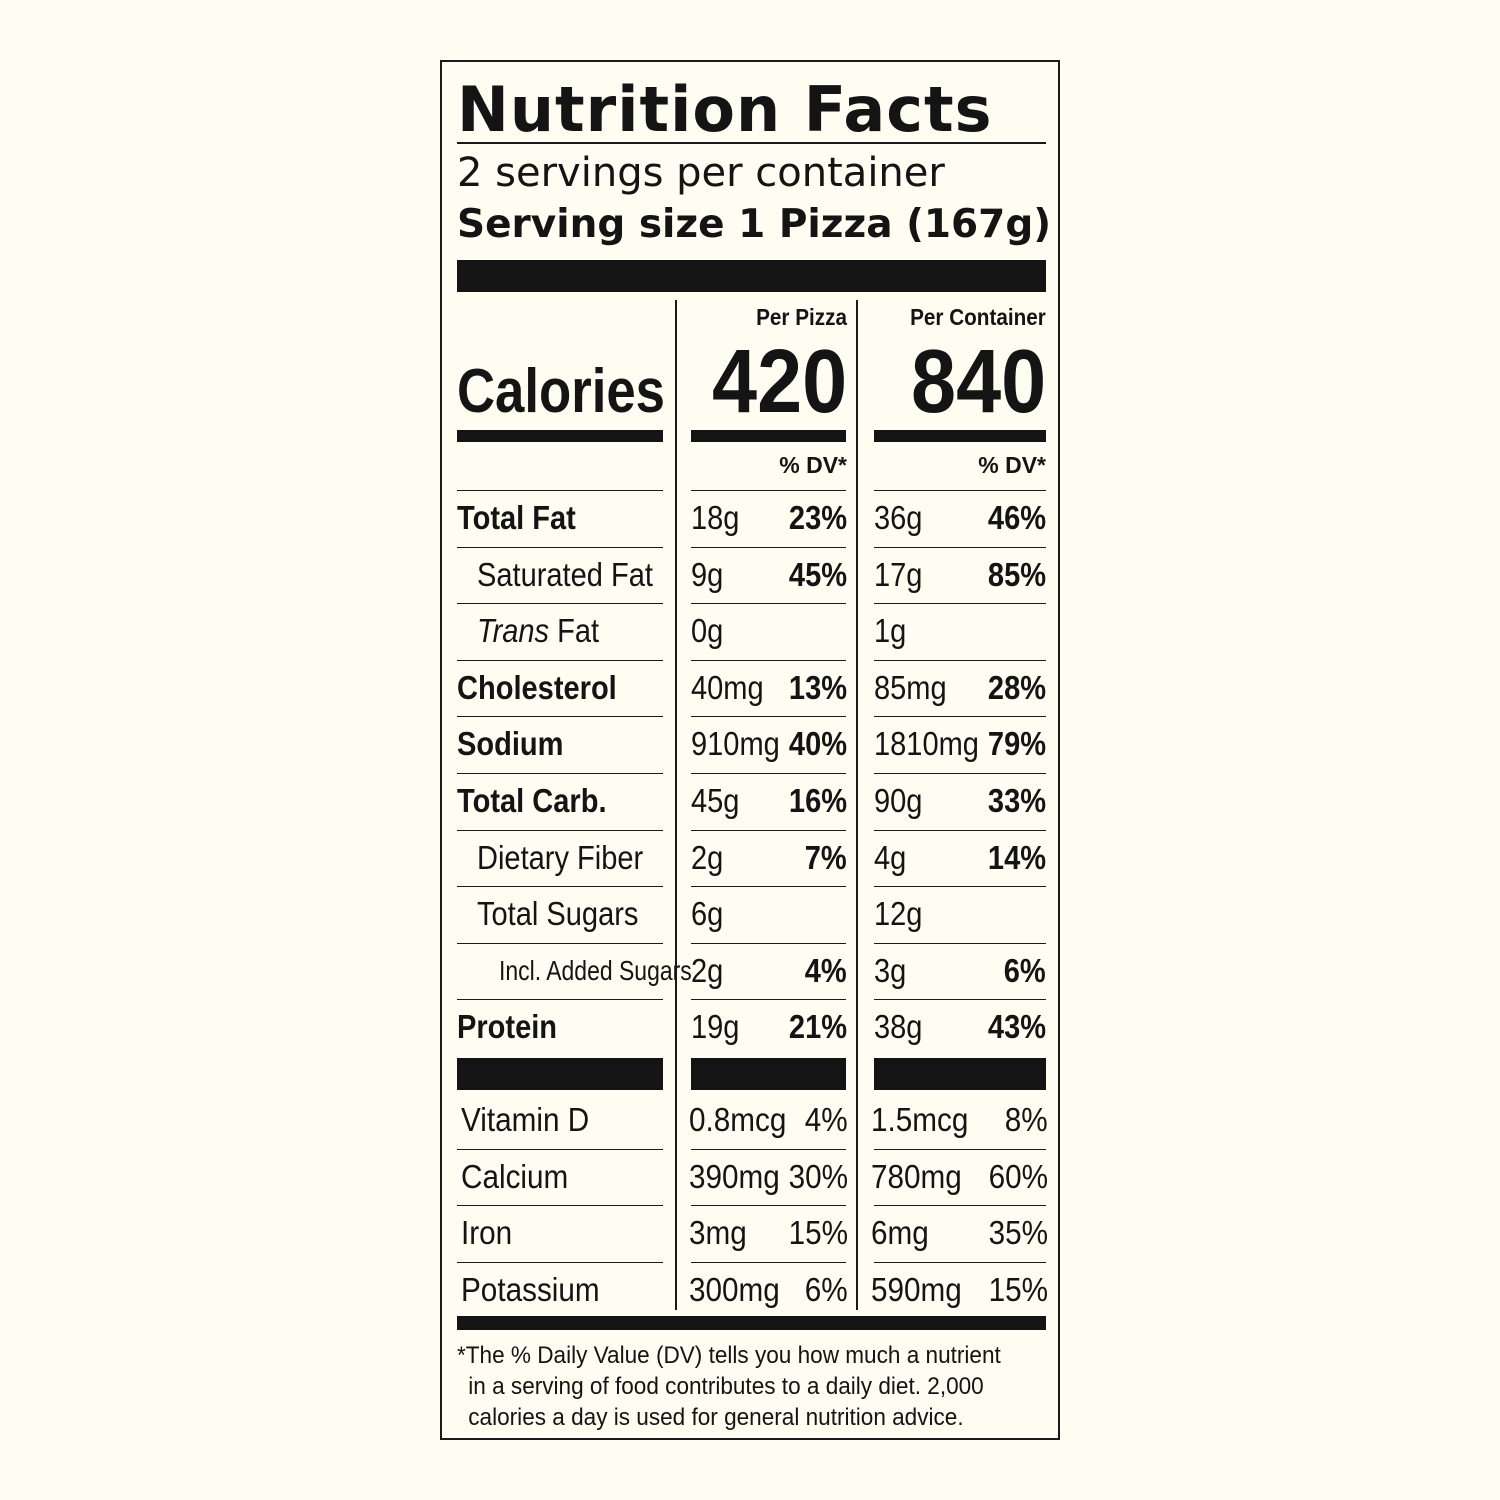  I want to click on servings-per-container: 2 servings per container, so click(701, 173).